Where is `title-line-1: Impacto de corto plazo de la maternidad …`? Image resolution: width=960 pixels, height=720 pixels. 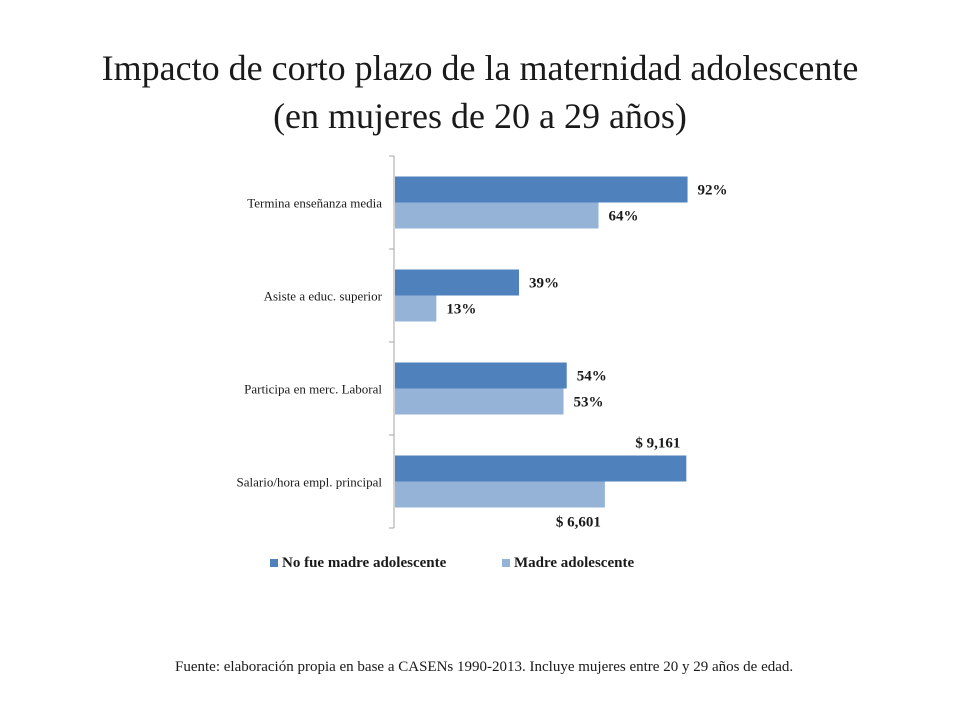
title-line-1: Impacto de corto plazo de la maternidad … is located at coordinates (480, 68).